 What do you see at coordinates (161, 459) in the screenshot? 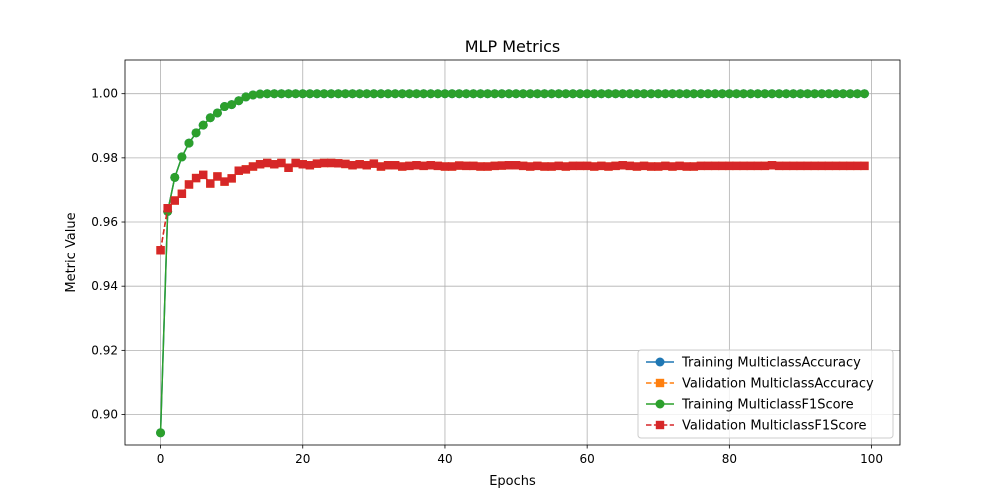
I see `x-tick-label: 0` at bounding box center [161, 459].